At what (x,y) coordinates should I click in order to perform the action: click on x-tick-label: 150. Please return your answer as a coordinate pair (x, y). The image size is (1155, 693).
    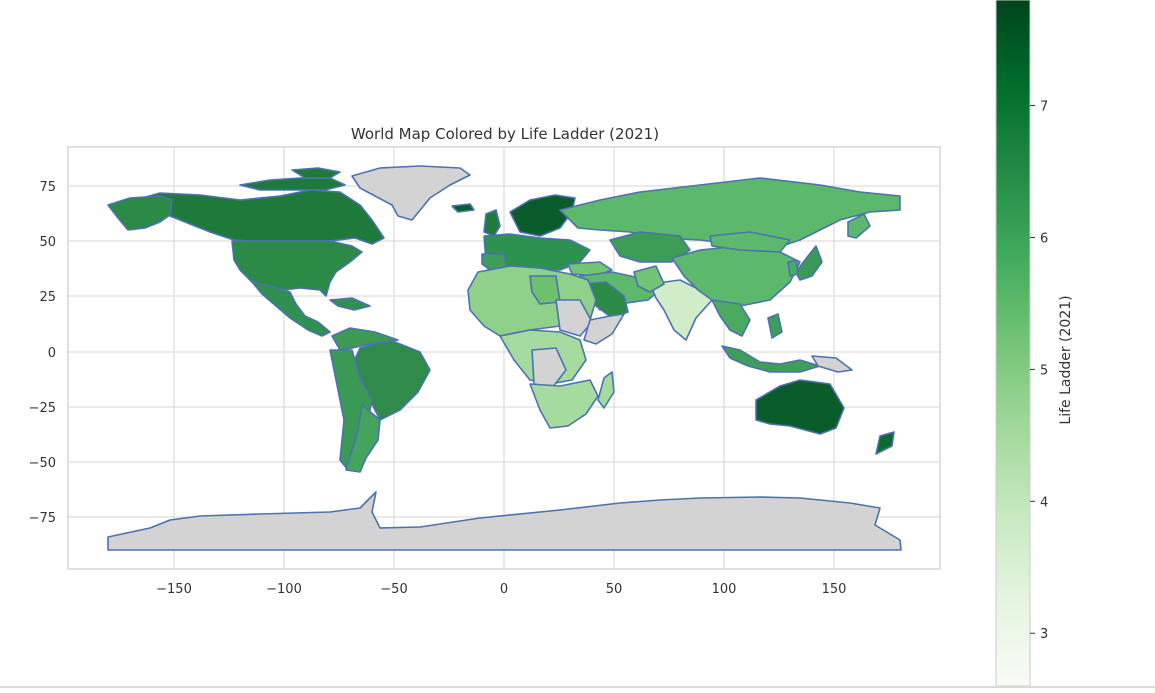
    Looking at the image, I should click on (834, 589).